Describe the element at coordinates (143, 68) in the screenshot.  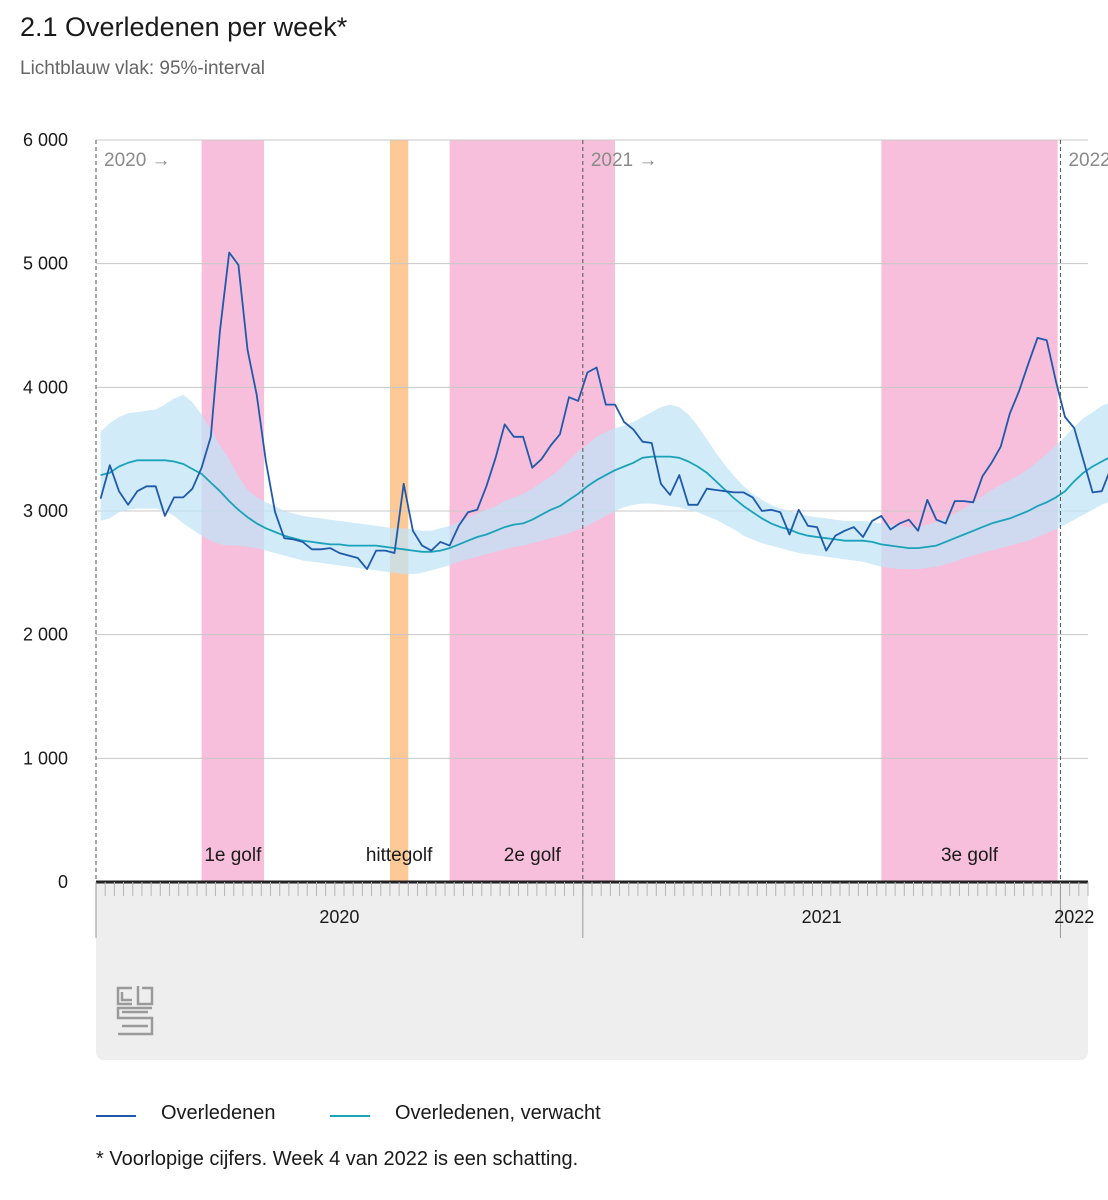
I see `chart-subtitle: Lichtblauw vlak: 95%-interval` at that location.